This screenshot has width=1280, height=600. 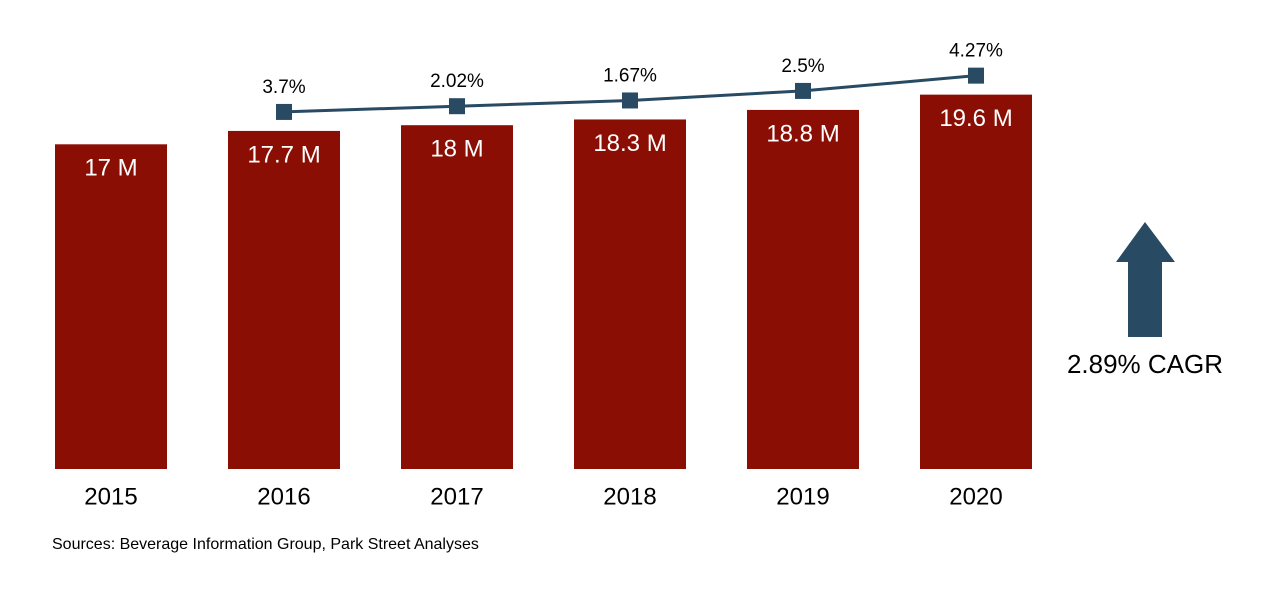 I want to click on x-tick-label: 2017, so click(x=456, y=496).